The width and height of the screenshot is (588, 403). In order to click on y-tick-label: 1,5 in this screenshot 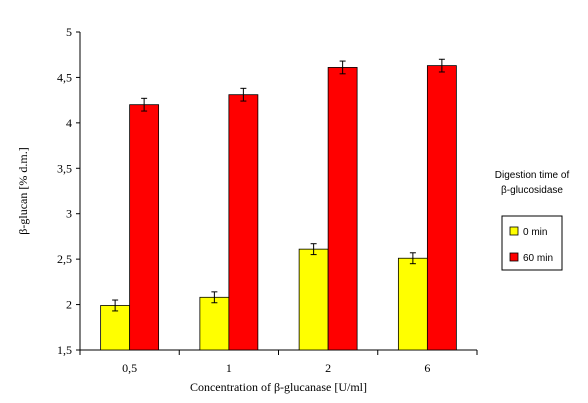, I will do `click(64, 350)`.